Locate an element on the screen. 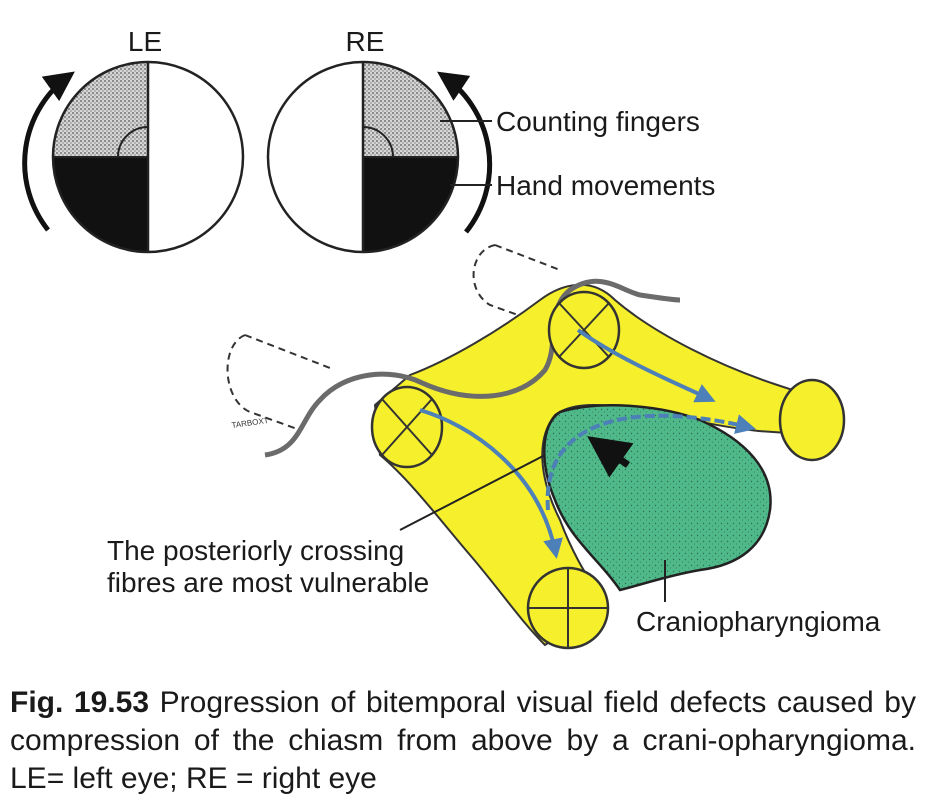 This screenshot has height=806, width=936. small-tag: TARBOXT is located at coordinates (250, 423).